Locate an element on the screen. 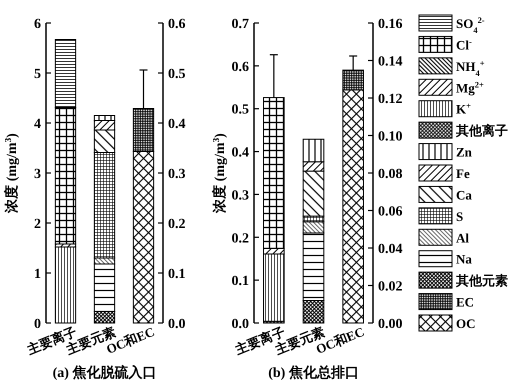 This screenshot has height=389, width=521. y-tick-label: 5 is located at coordinates (37, 74).